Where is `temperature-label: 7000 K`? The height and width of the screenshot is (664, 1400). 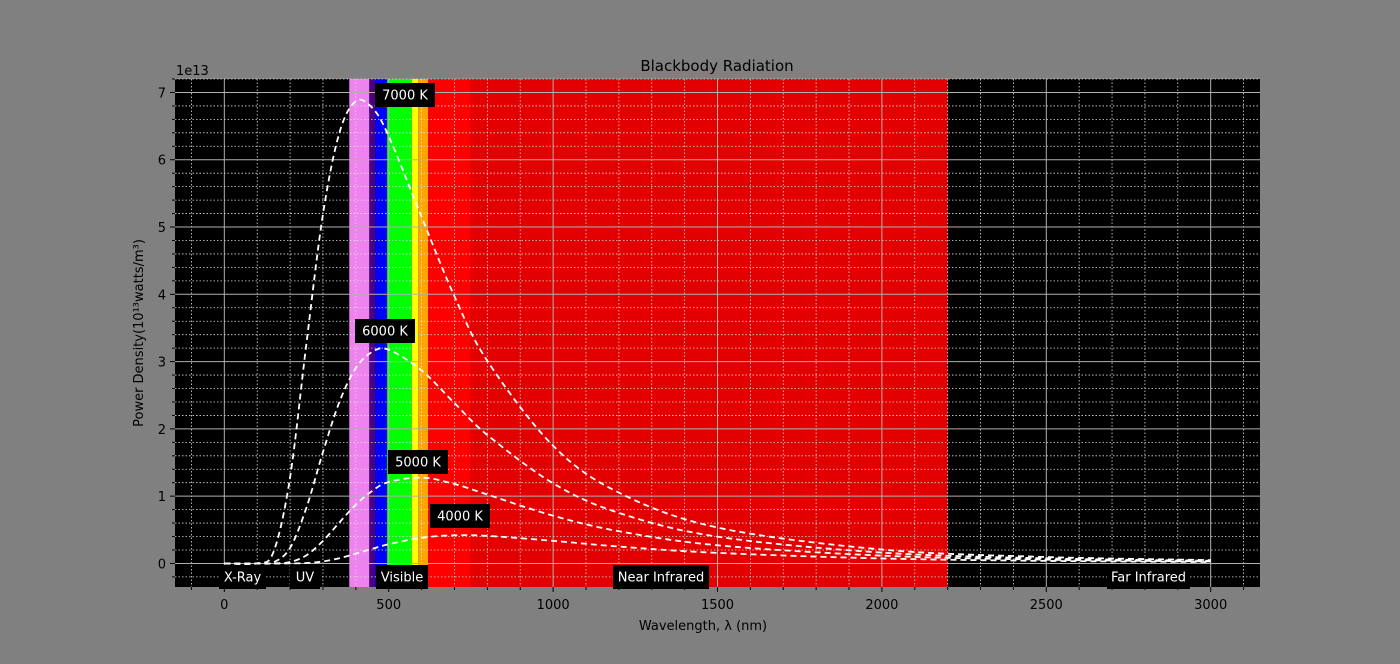
temperature-label: 7000 K is located at coordinates (405, 95).